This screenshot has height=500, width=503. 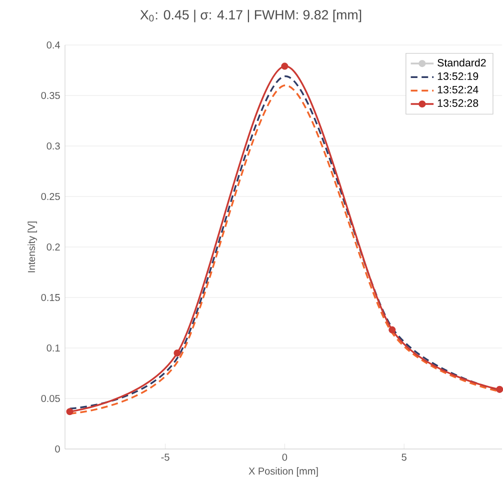 I want to click on legend-label: 13:52:24, so click(x=458, y=90).